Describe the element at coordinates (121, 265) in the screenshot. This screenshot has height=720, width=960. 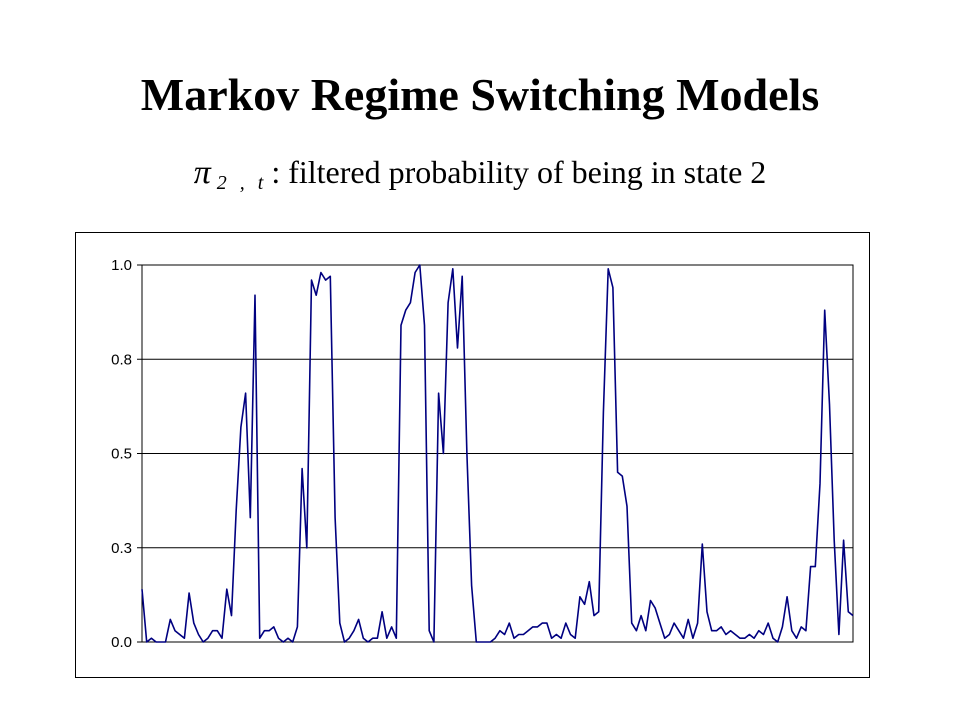
I see `y-tick-label: 1.0` at that location.